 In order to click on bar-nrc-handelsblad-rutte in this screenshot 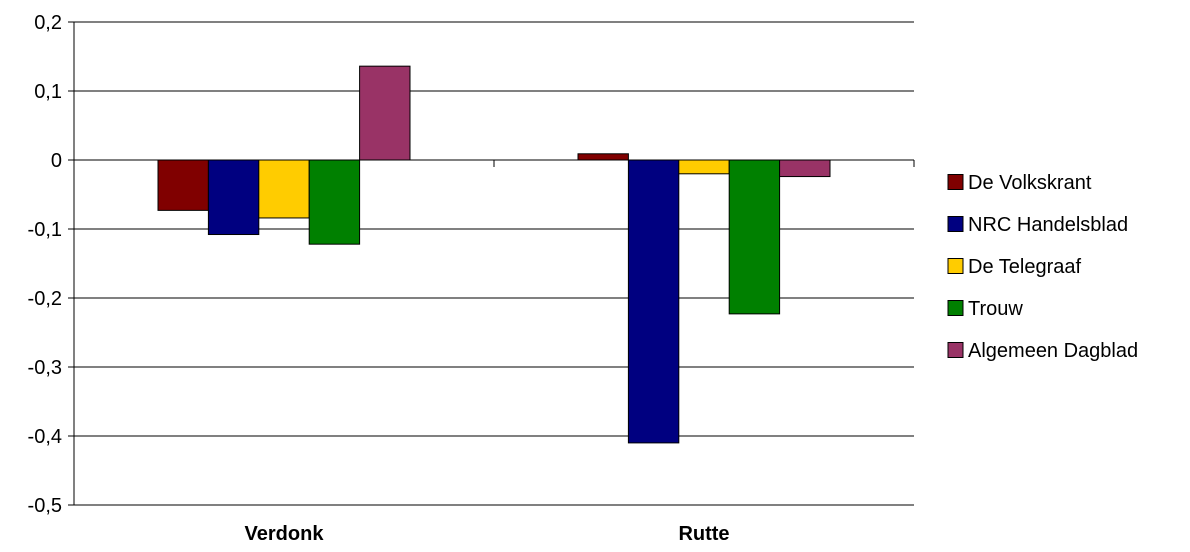, I will do `click(653, 301)`.